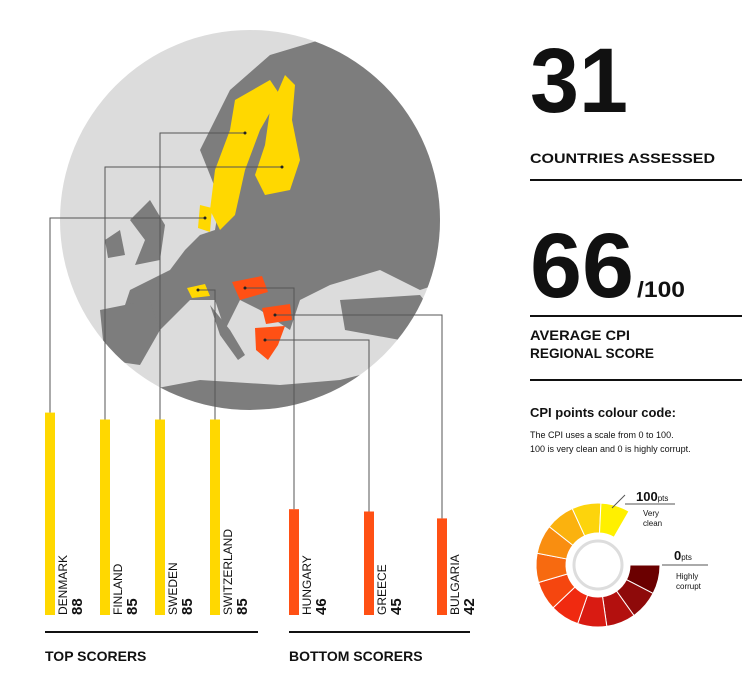 Image resolution: width=752 pixels, height=676 pixels. Describe the element at coordinates (651, 513) in the screenshot. I see `high-label: Very` at that location.